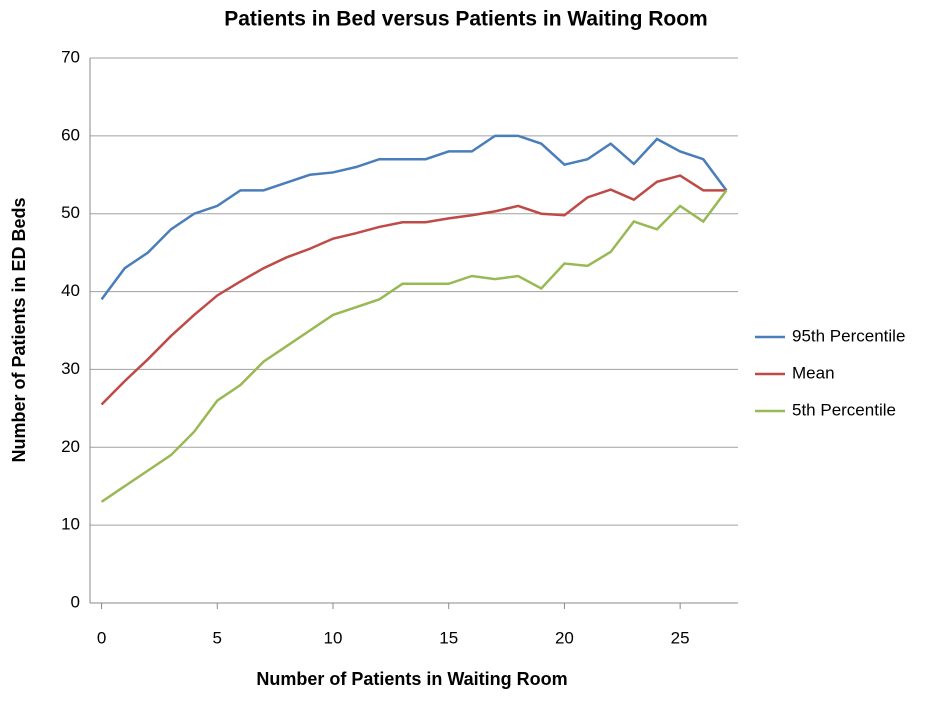  Describe the element at coordinates (70, 368) in the screenshot. I see `y-tick-label: 30` at that location.